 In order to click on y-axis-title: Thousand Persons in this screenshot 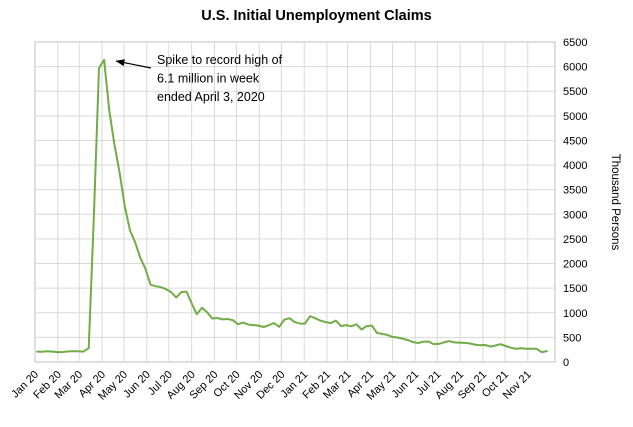, I will do `click(615, 202)`.